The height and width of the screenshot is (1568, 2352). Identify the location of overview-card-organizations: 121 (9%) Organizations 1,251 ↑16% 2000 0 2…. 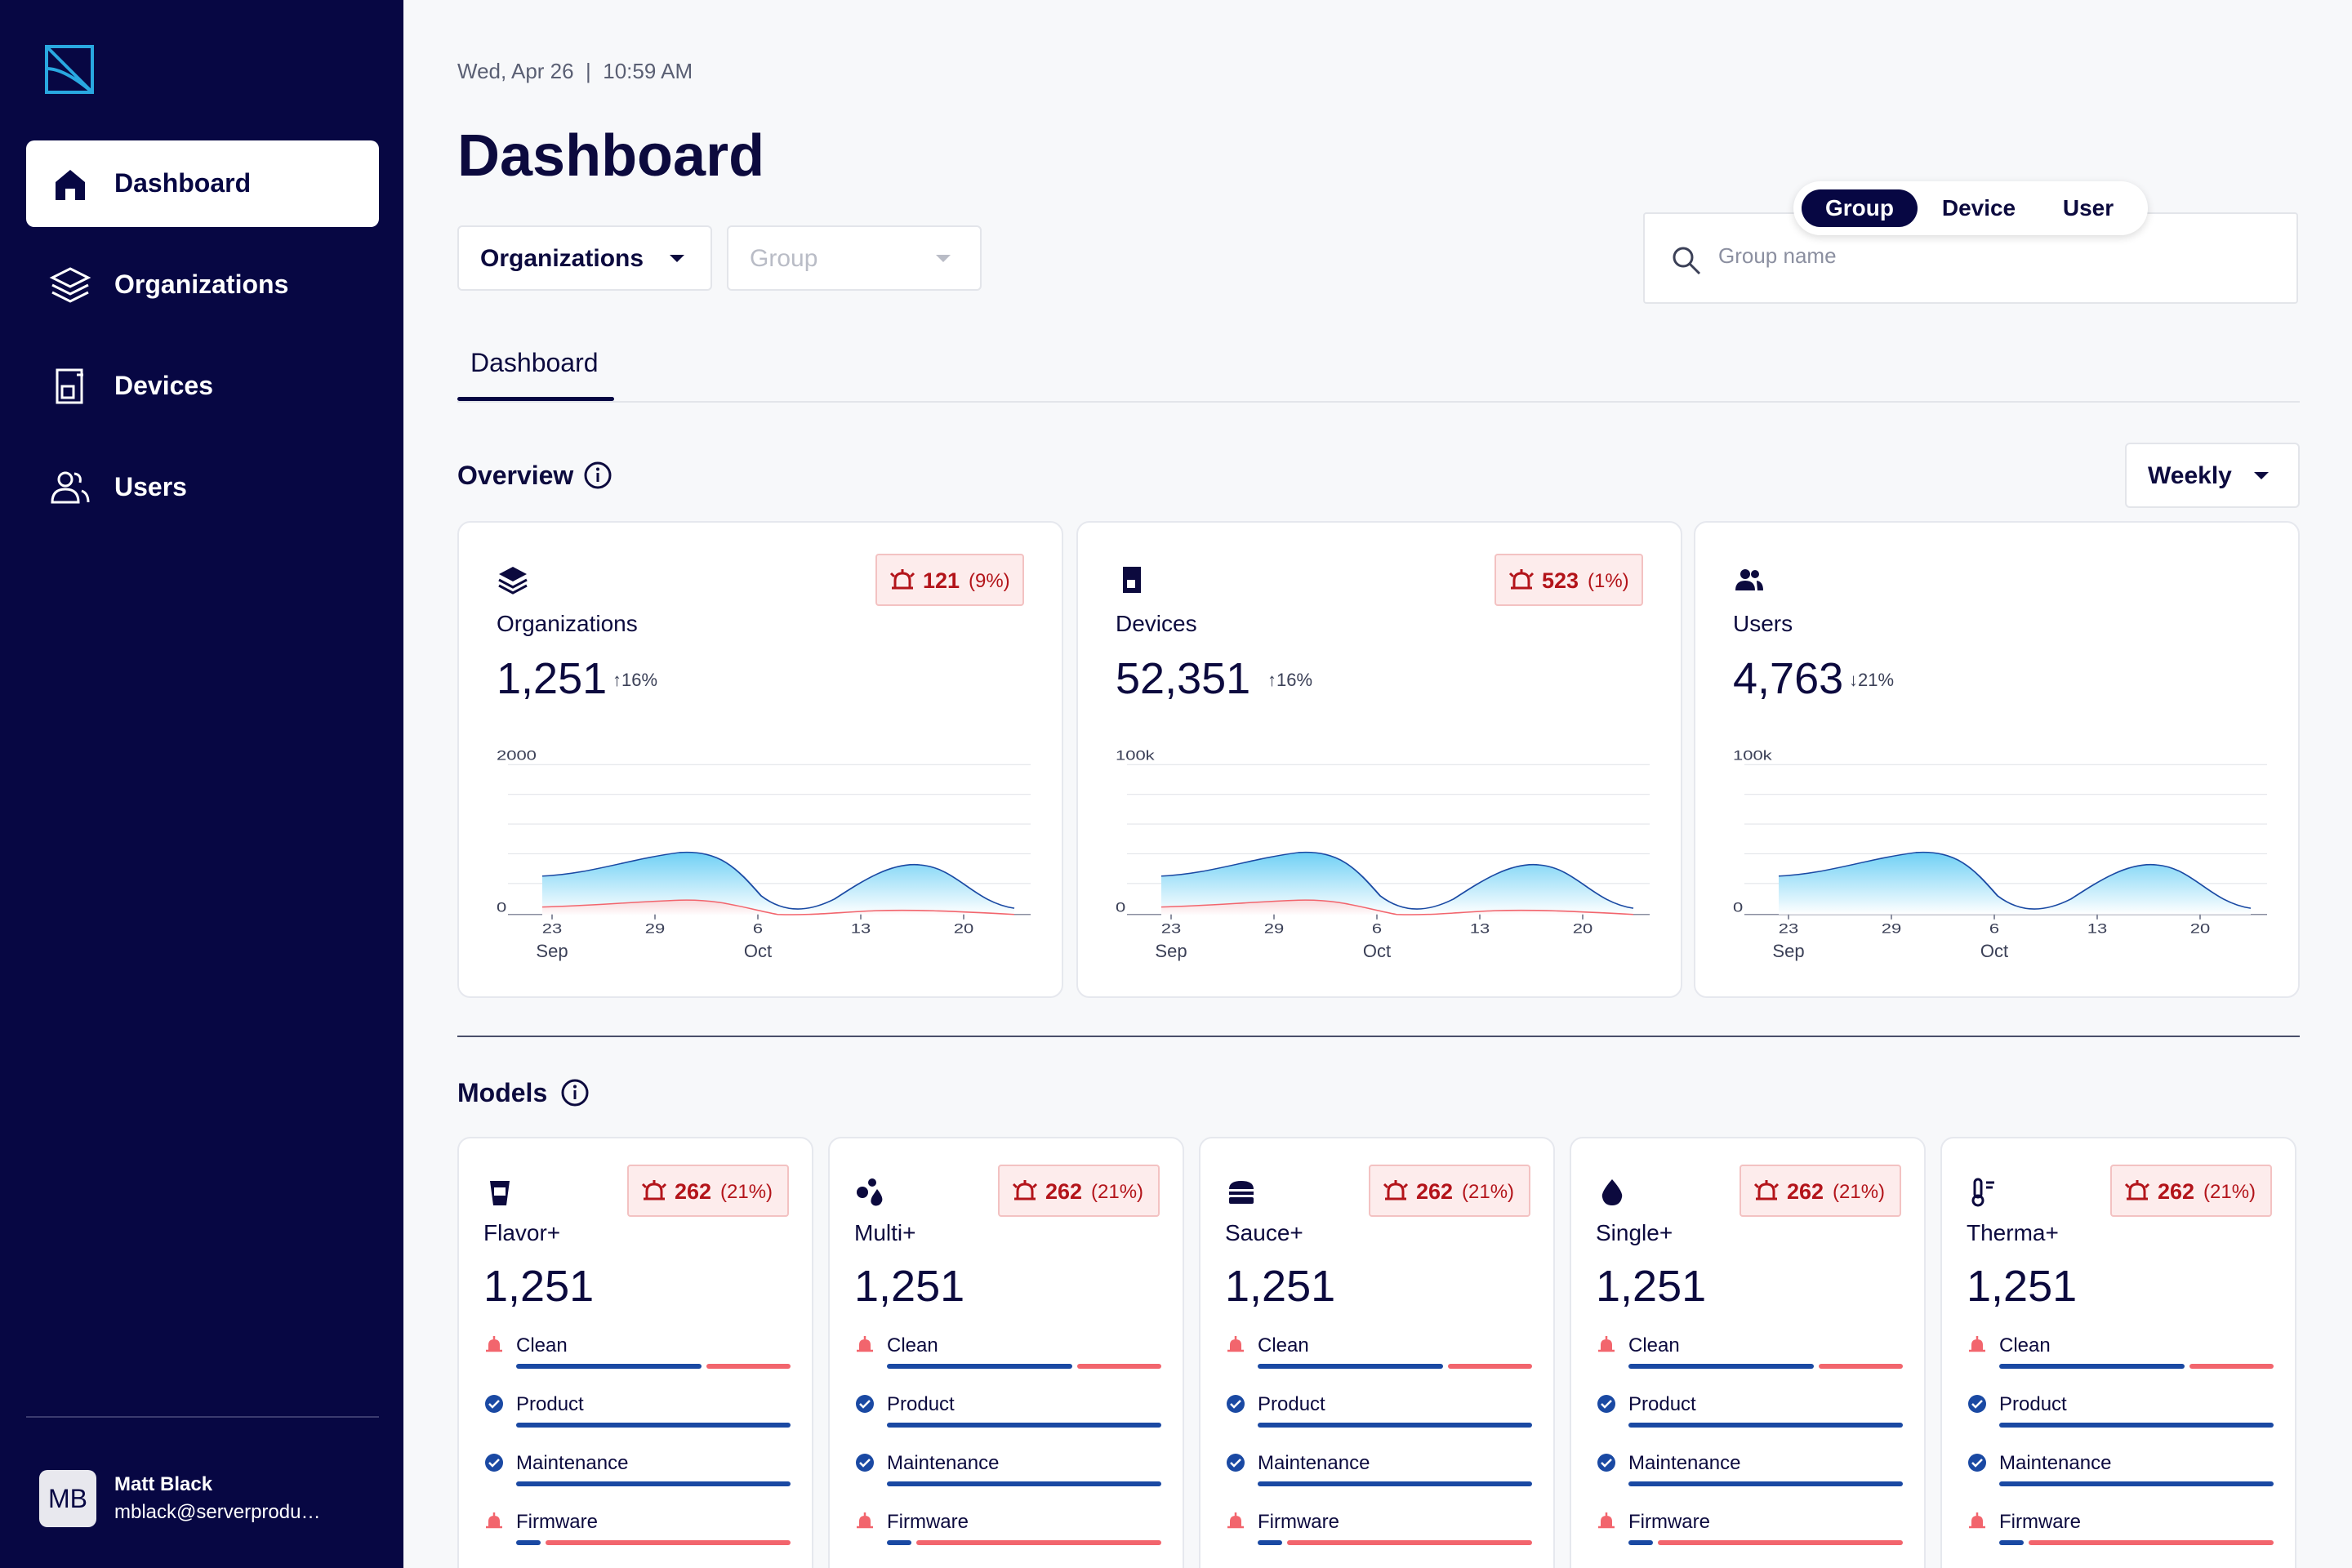
(760, 759).